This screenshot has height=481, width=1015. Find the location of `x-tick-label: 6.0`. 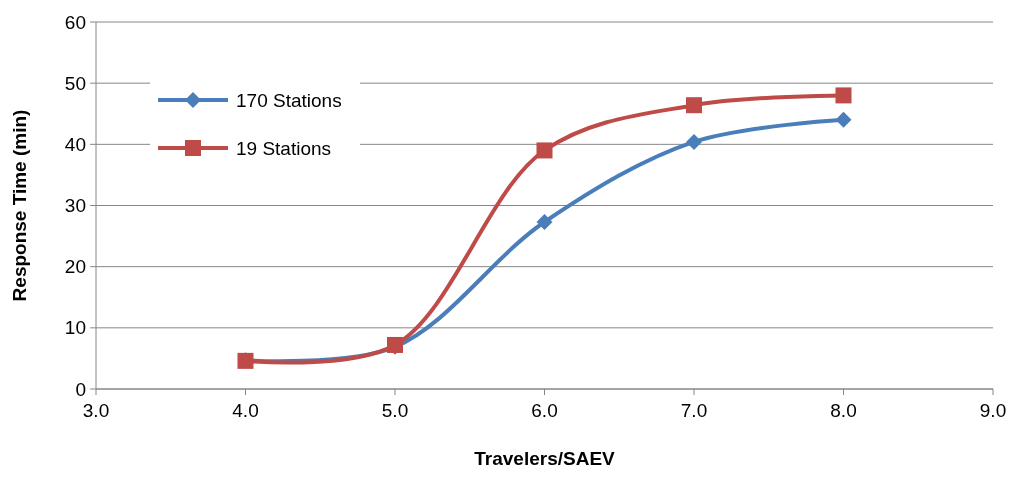

x-tick-label: 6.0 is located at coordinates (544, 410).